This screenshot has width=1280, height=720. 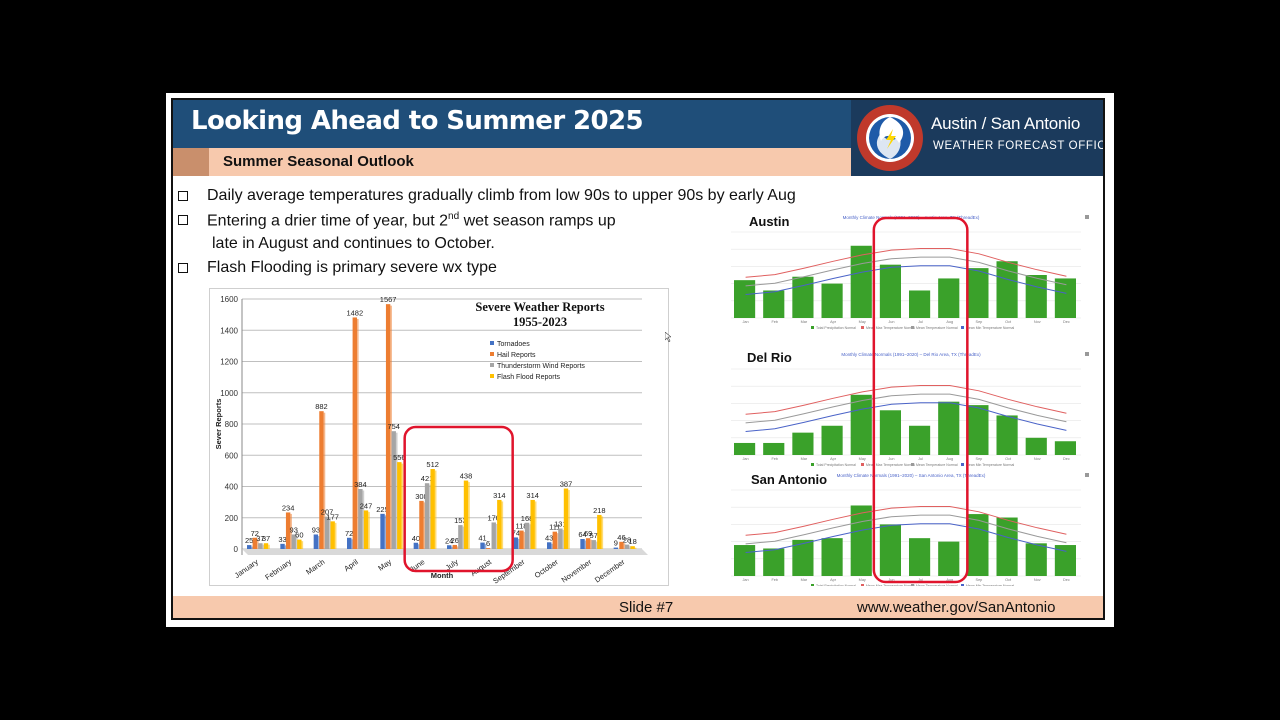 What do you see at coordinates (906, 521) in the screenshot?
I see `max-temp-line` at bounding box center [906, 521].